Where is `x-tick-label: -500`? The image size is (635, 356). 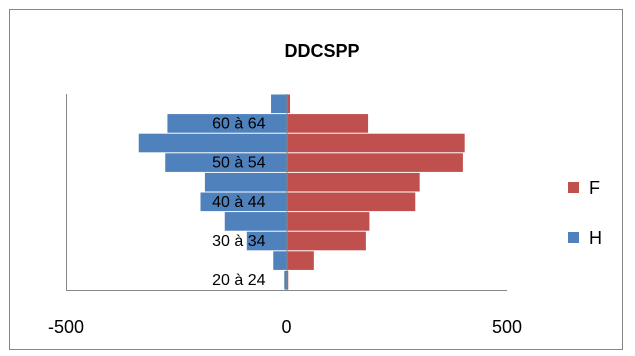
x-tick-label: -500 is located at coordinates (66, 327).